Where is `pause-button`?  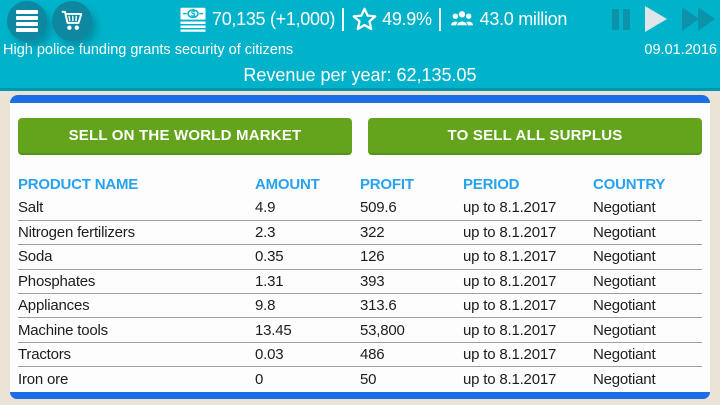 pause-button is located at coordinates (621, 19).